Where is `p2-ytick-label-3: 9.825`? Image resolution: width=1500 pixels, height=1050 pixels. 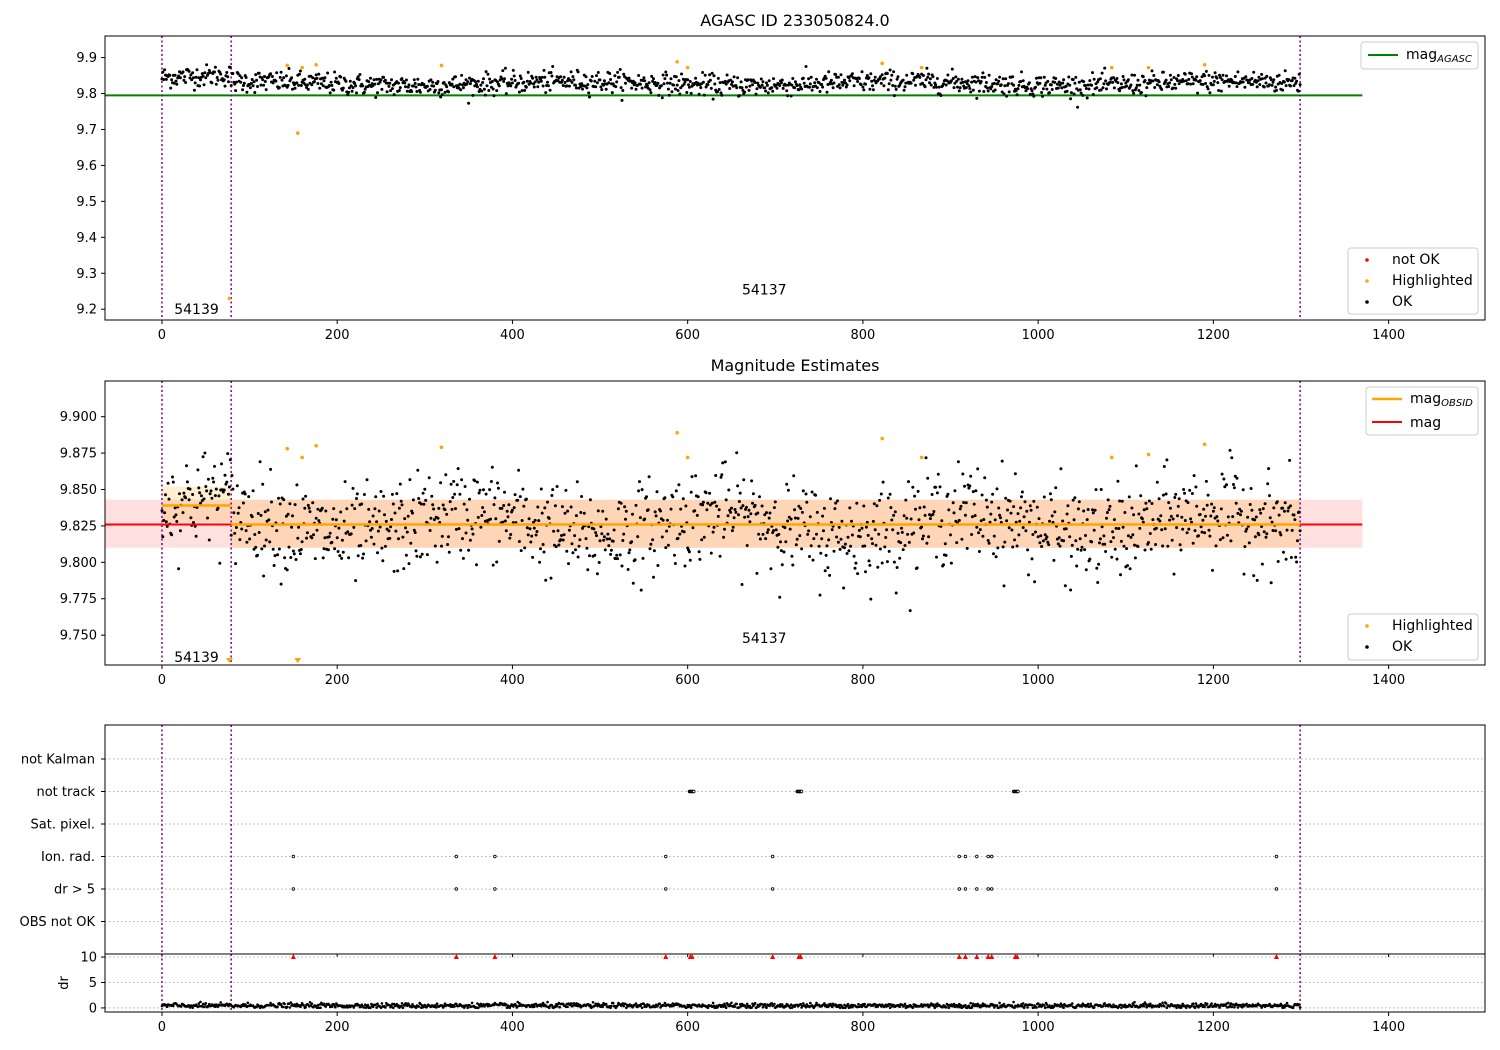
p2-ytick-label-3: 9.825 is located at coordinates (78, 526).